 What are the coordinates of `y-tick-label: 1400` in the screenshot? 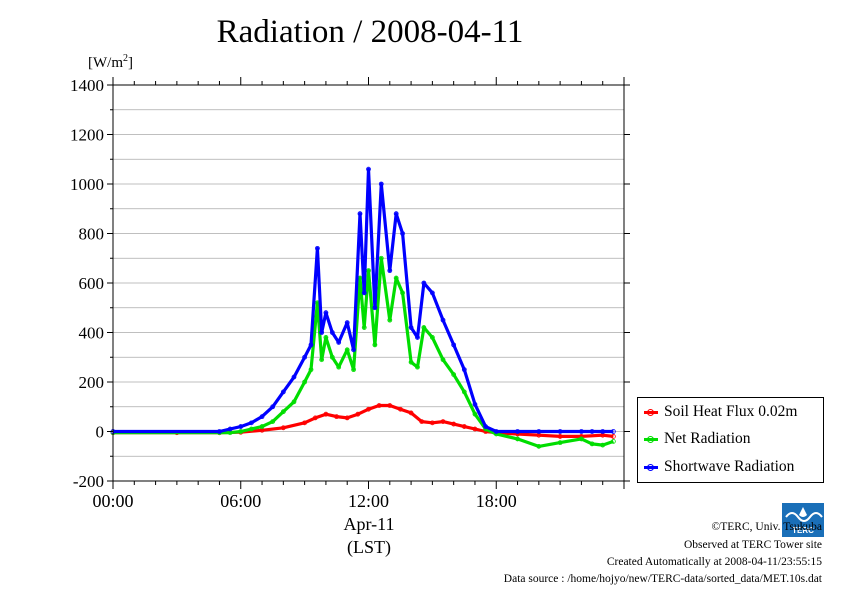 It's located at (87, 85).